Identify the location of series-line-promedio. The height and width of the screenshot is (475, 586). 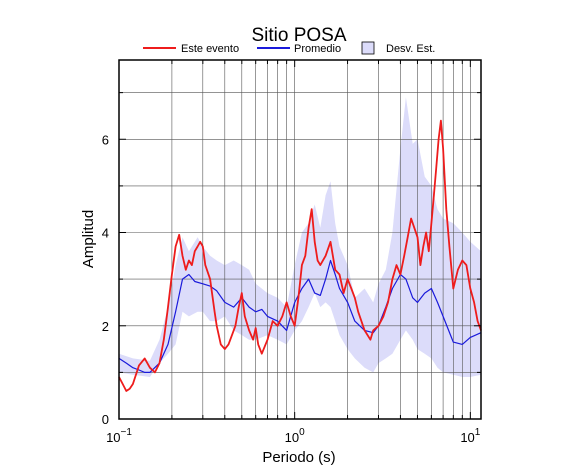
(300, 316).